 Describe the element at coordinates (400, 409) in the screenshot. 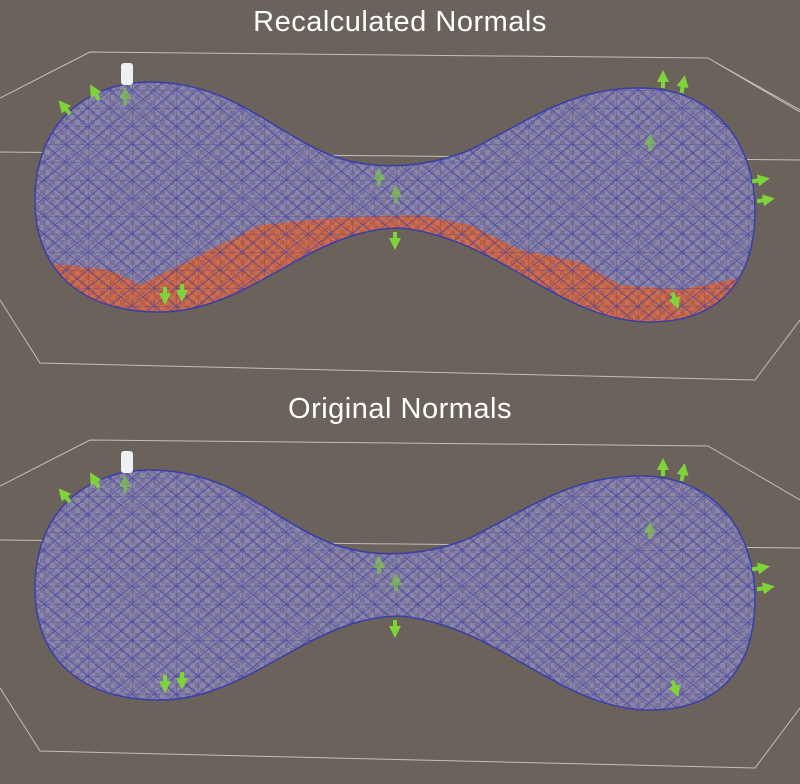

I see `panel-title-original: Original Normals` at that location.